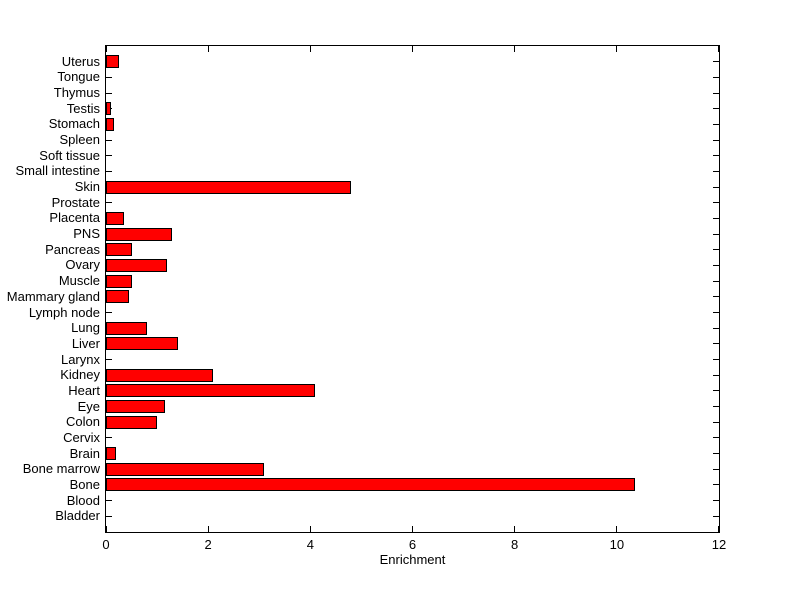  What do you see at coordinates (185, 469) in the screenshot?
I see `bar-bone-marrow` at bounding box center [185, 469].